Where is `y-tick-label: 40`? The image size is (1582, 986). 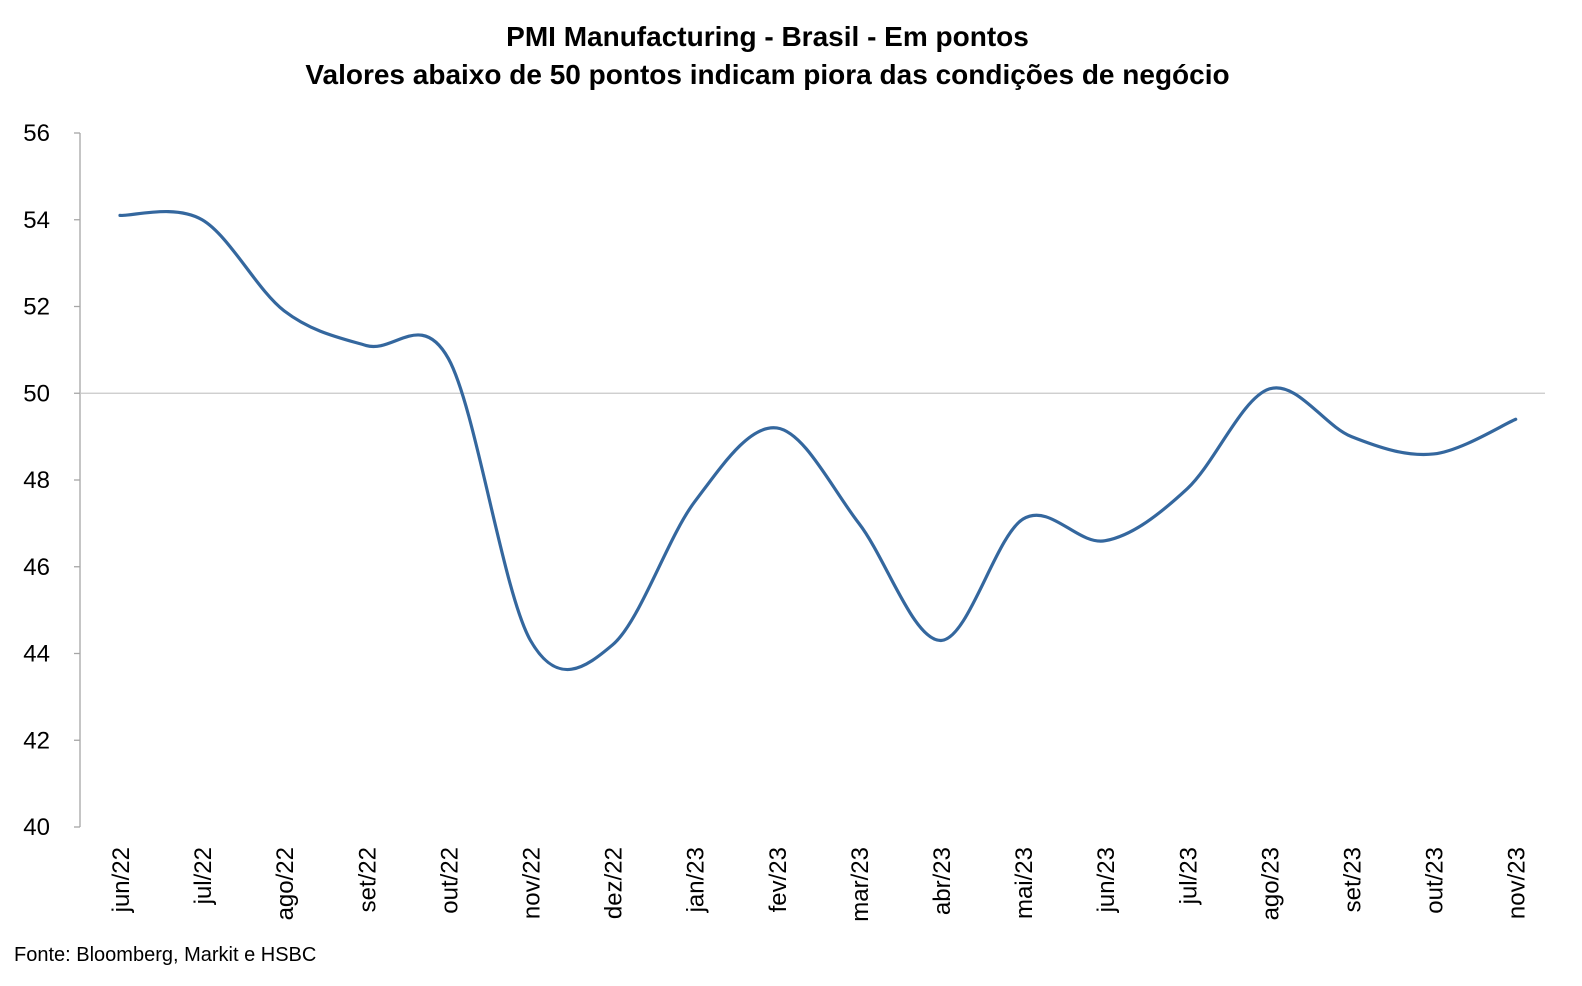 y-tick-label: 40 is located at coordinates (36, 827).